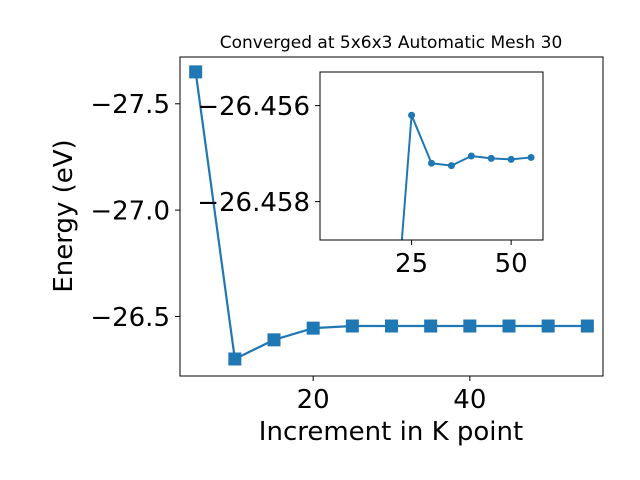 The height and width of the screenshot is (480, 640). Describe the element at coordinates (130, 318) in the screenshot. I see `main-y-tick-label: −26.5` at that location.